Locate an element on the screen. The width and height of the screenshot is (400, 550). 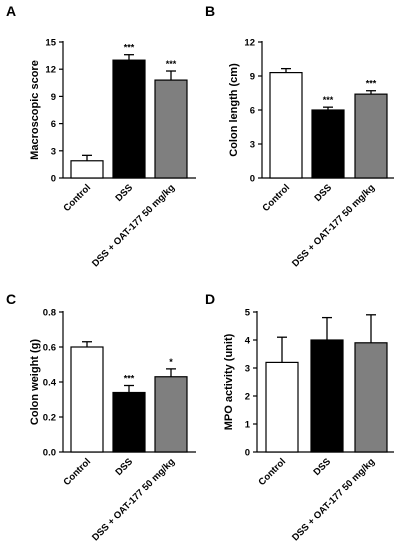
y-axis-label: Macroscopic score is located at coordinates (35, 110).